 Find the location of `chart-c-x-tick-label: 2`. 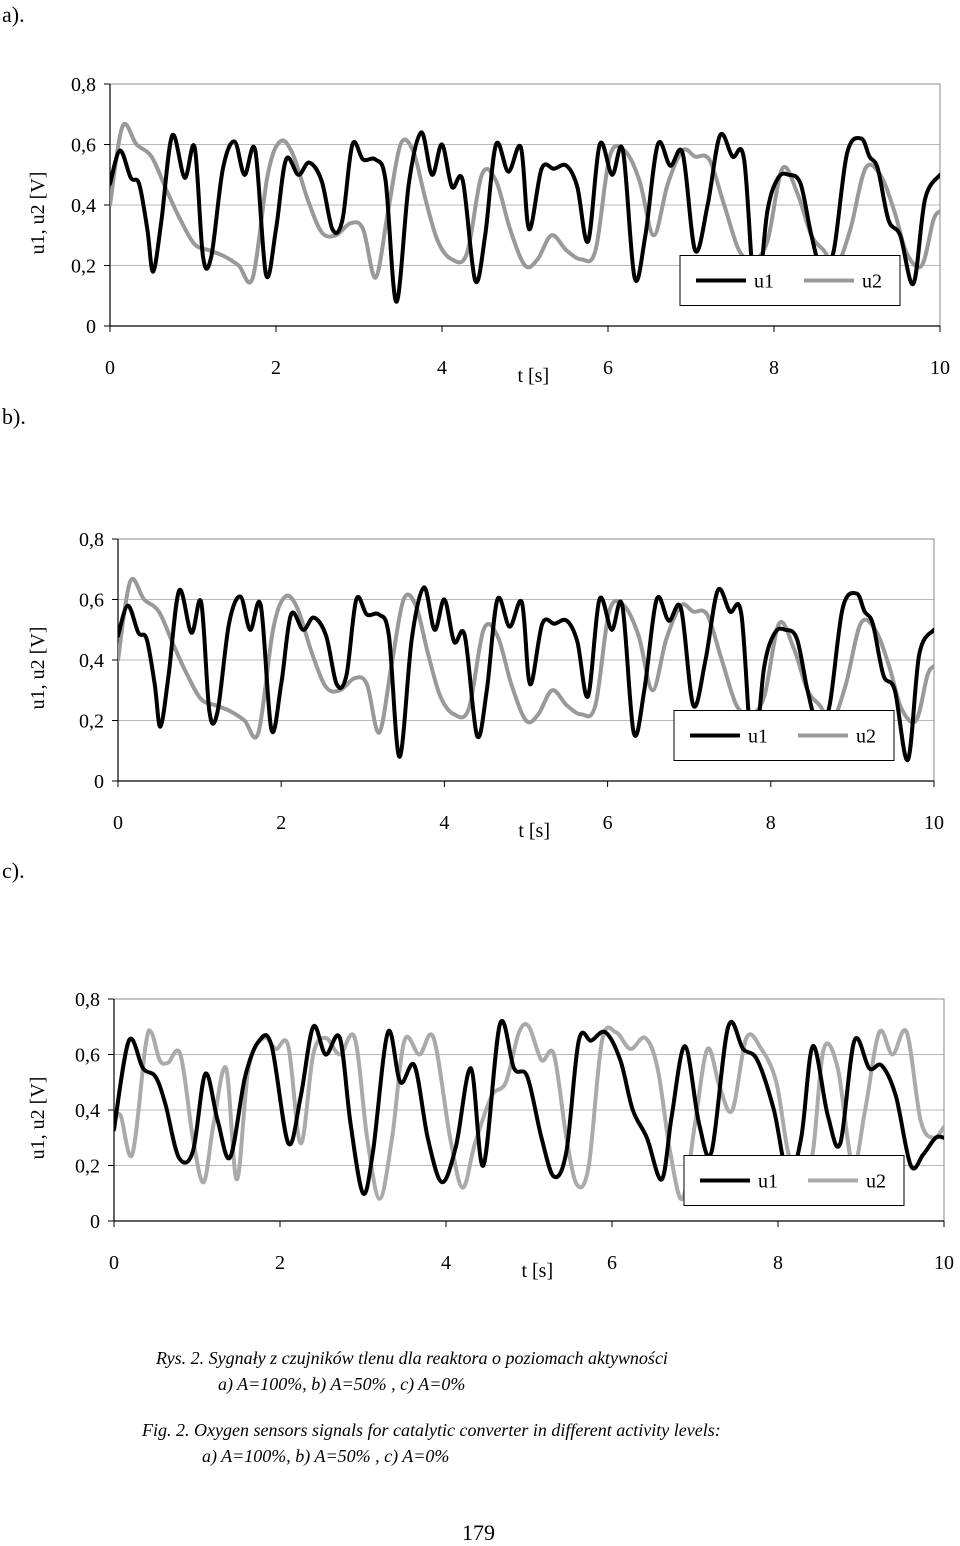

chart-c-x-tick-label: 2 is located at coordinates (280, 1263).